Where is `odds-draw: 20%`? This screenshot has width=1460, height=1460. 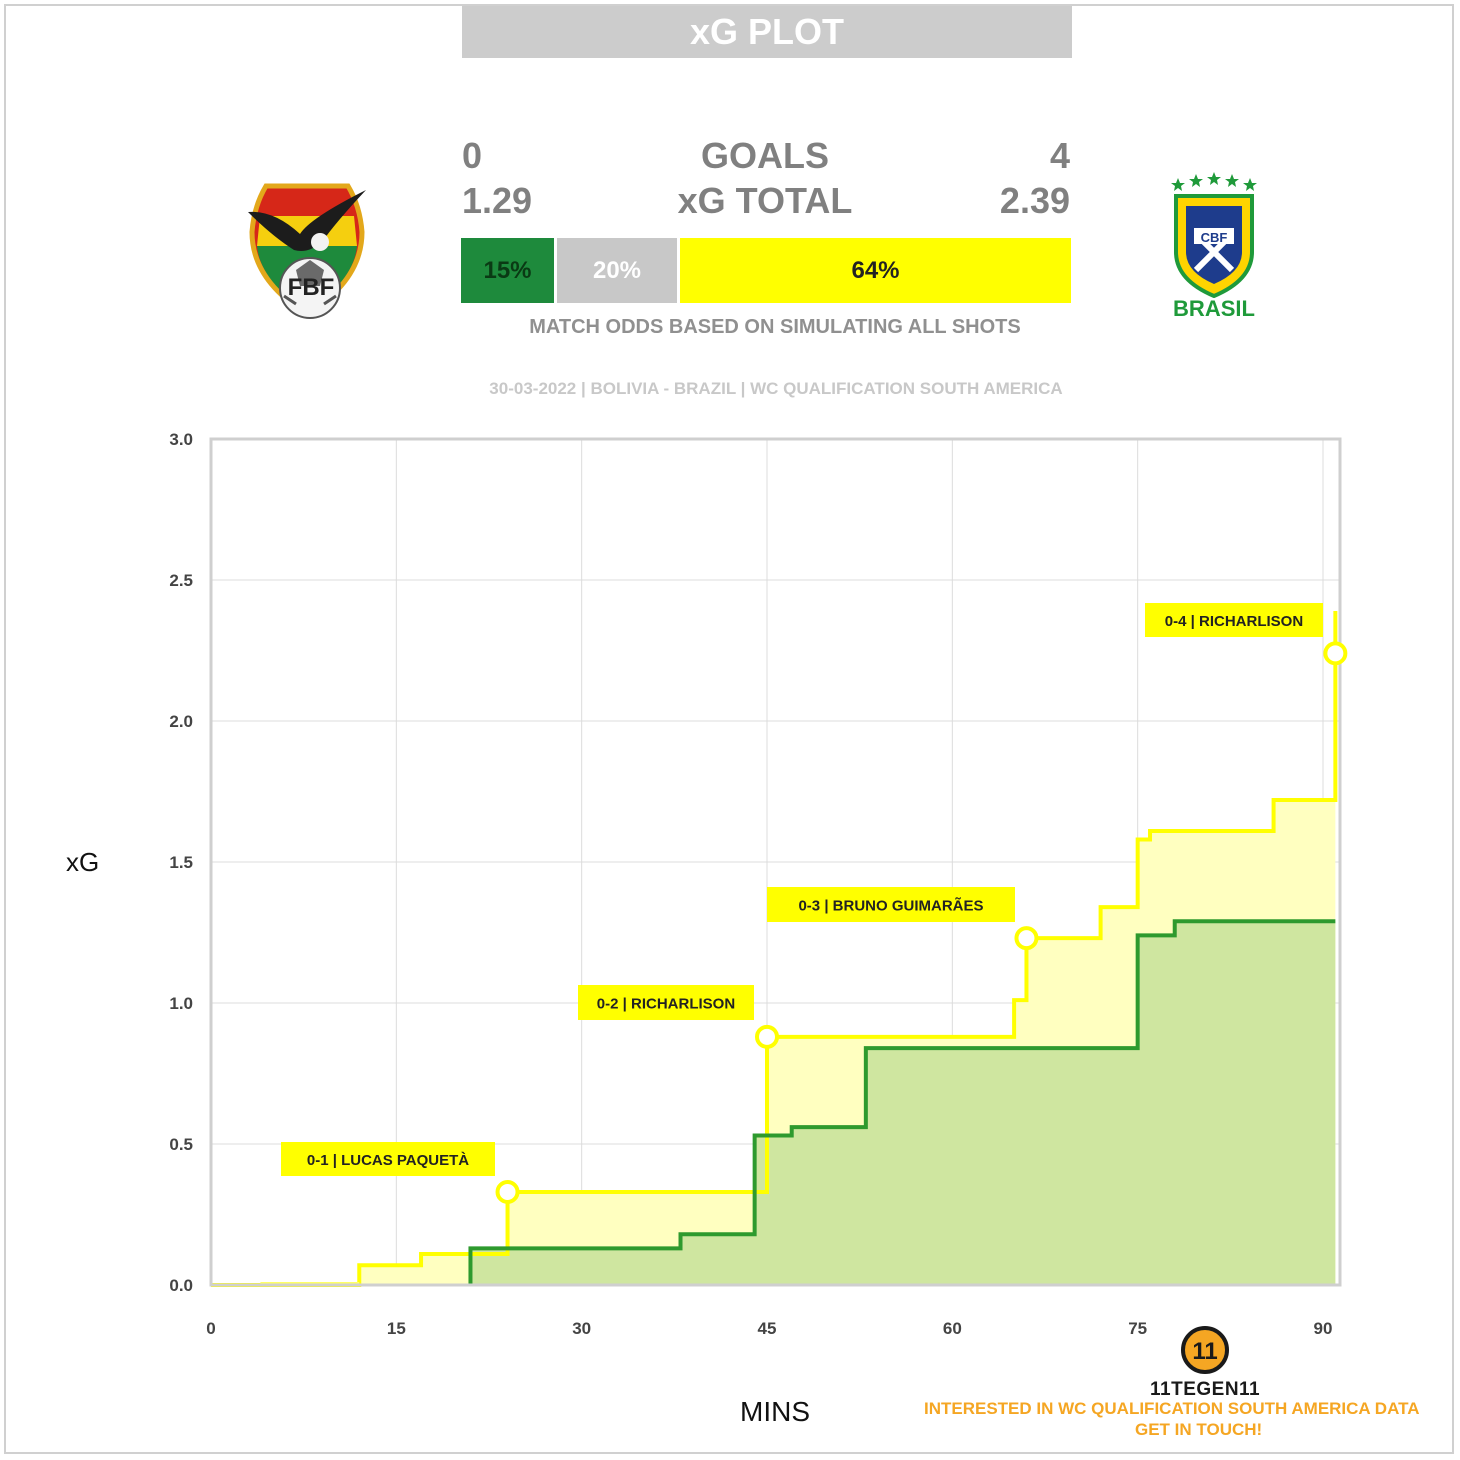 odds-draw: 20% is located at coordinates (617, 270).